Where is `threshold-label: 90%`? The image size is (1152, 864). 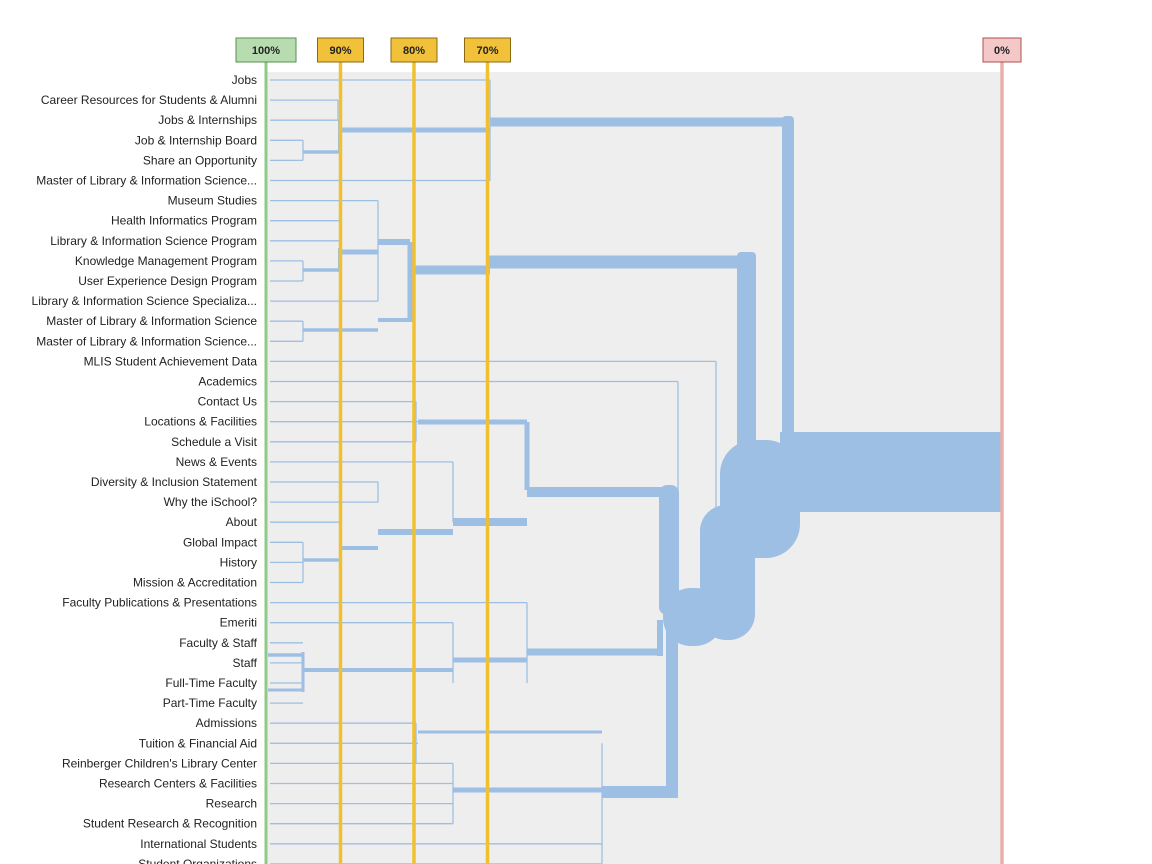
threshold-label: 90% is located at coordinates (340, 51).